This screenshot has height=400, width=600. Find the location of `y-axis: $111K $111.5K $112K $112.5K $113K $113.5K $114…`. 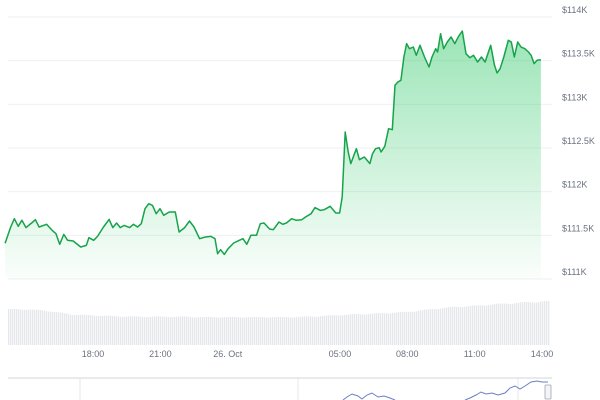

y-axis: $111K $111.5K $112K $112.5K $113K $113.5K $114… is located at coordinates (578, 141).